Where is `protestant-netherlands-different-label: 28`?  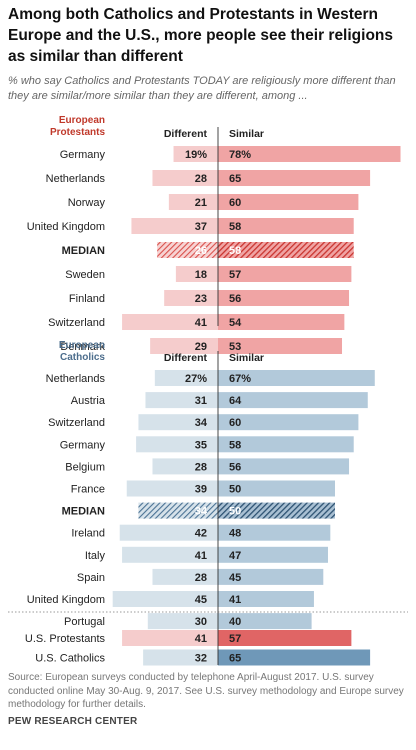
protestant-netherlands-different-label: 28 is located at coordinates (201, 179).